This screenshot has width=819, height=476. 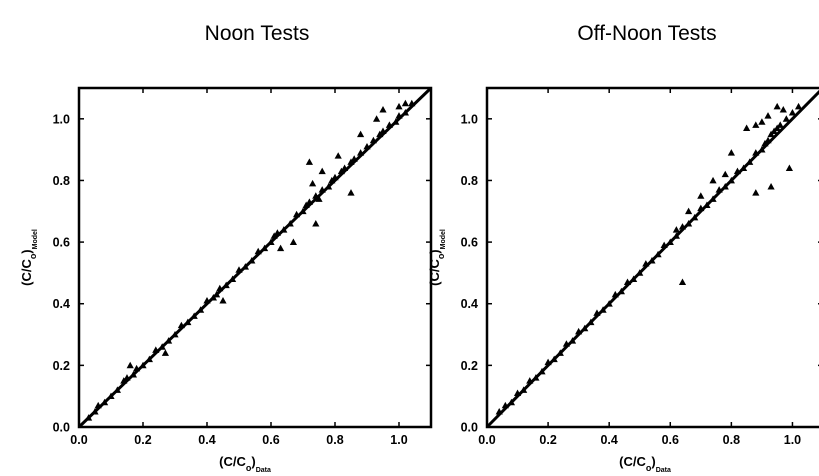 I want to click on x-tick-label: 0.6, so click(x=270, y=440).